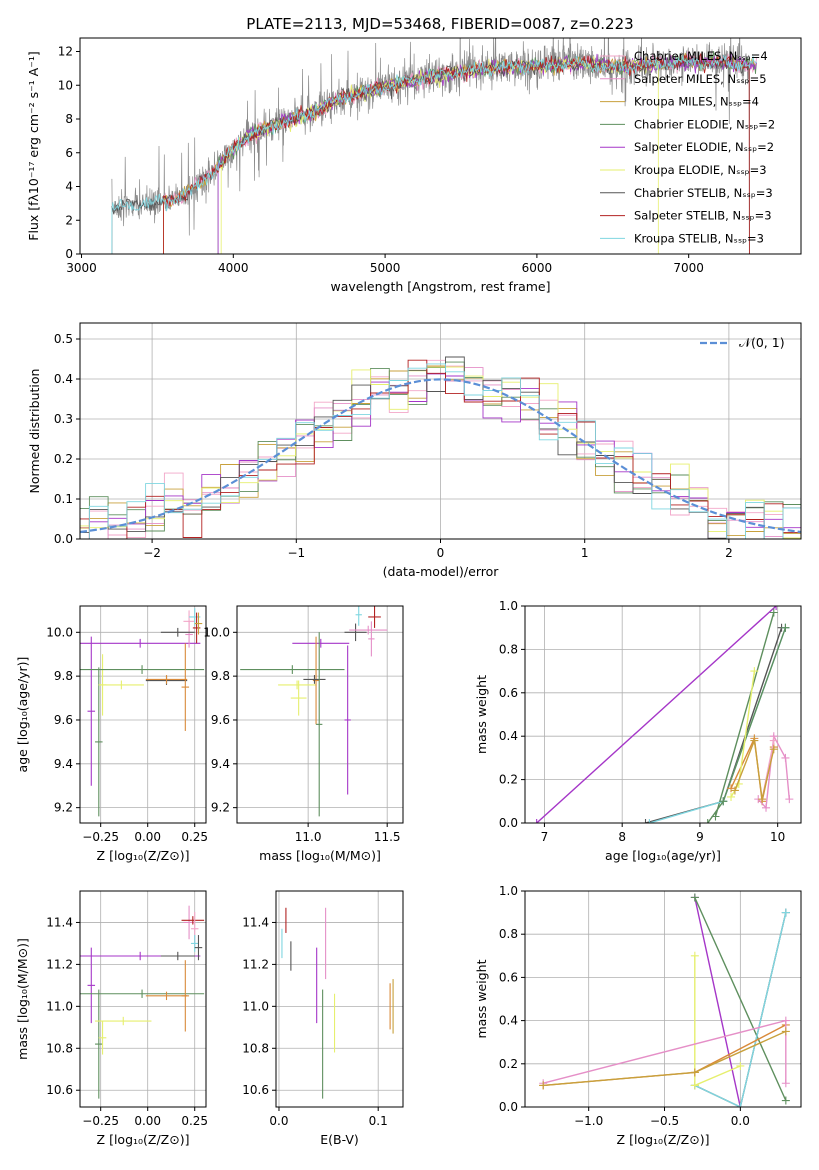 This screenshot has height=1170, width=819. I want to click on legend: 𝒩(0, 1), so click(742, 342).